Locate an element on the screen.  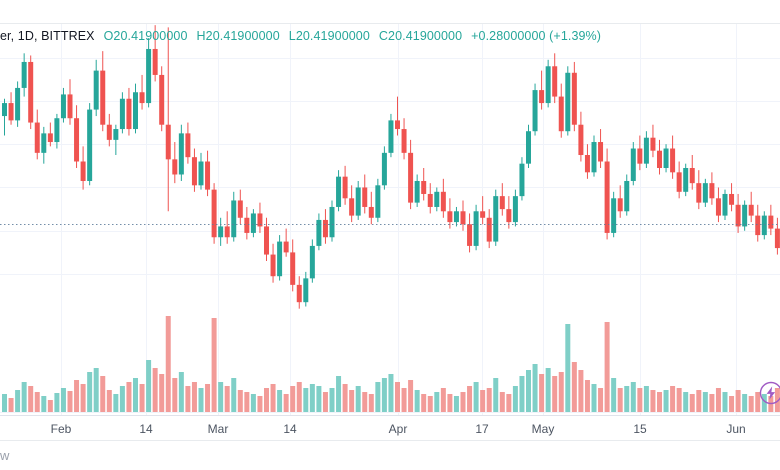
time-axis-tick: Mar is located at coordinates (218, 429).